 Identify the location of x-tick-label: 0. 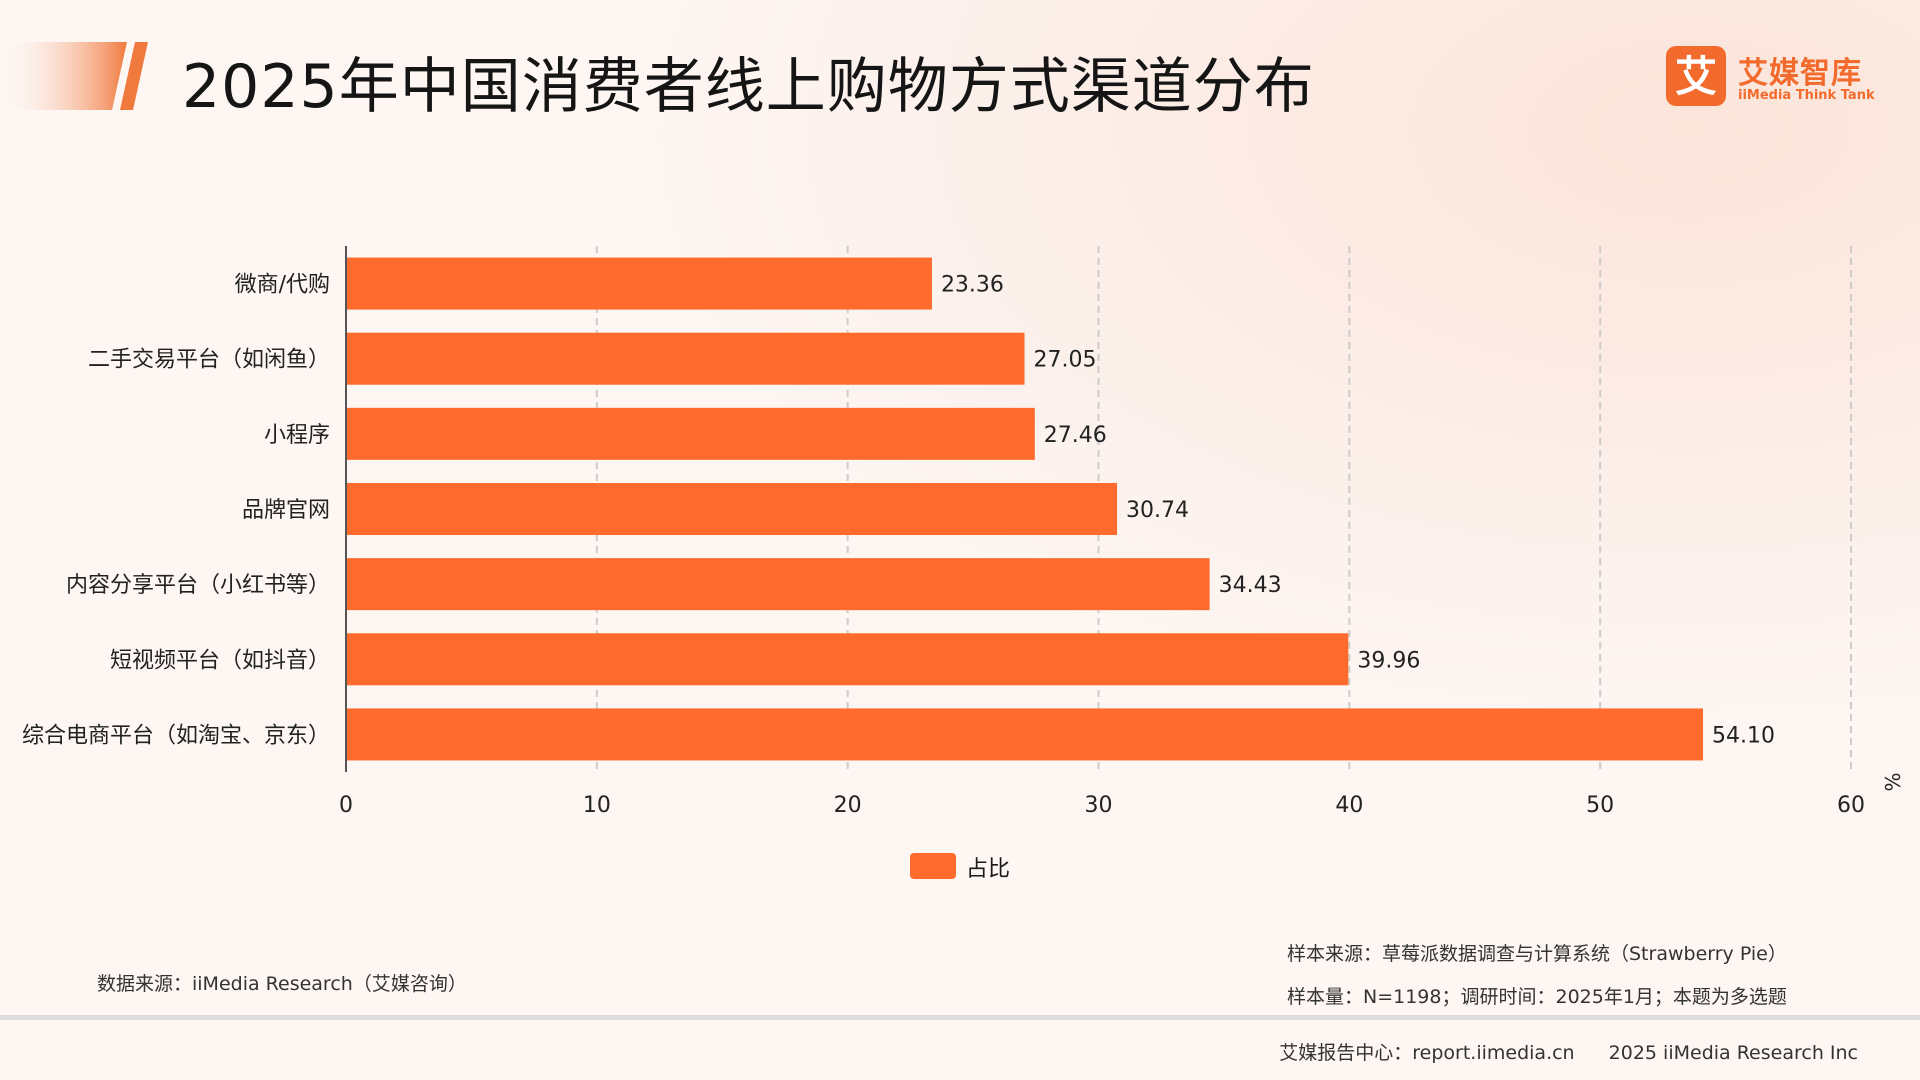
(346, 805).